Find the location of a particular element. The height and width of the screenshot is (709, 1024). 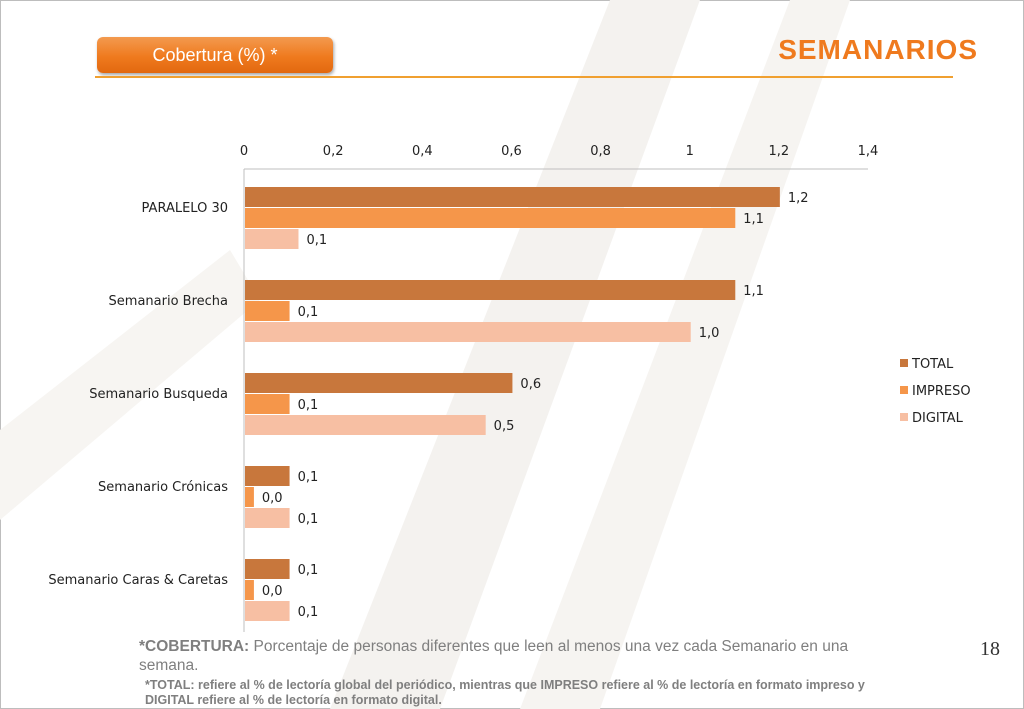

legend-label: TOTAL is located at coordinates (932, 364).